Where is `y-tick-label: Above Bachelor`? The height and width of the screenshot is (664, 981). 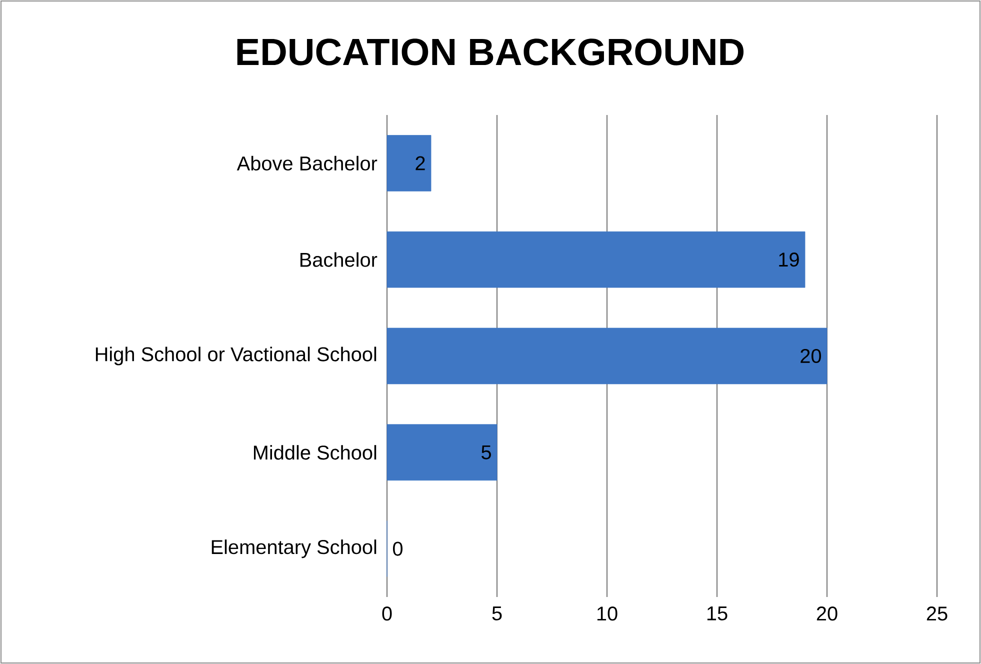
y-tick-label: Above Bachelor is located at coordinates (307, 163).